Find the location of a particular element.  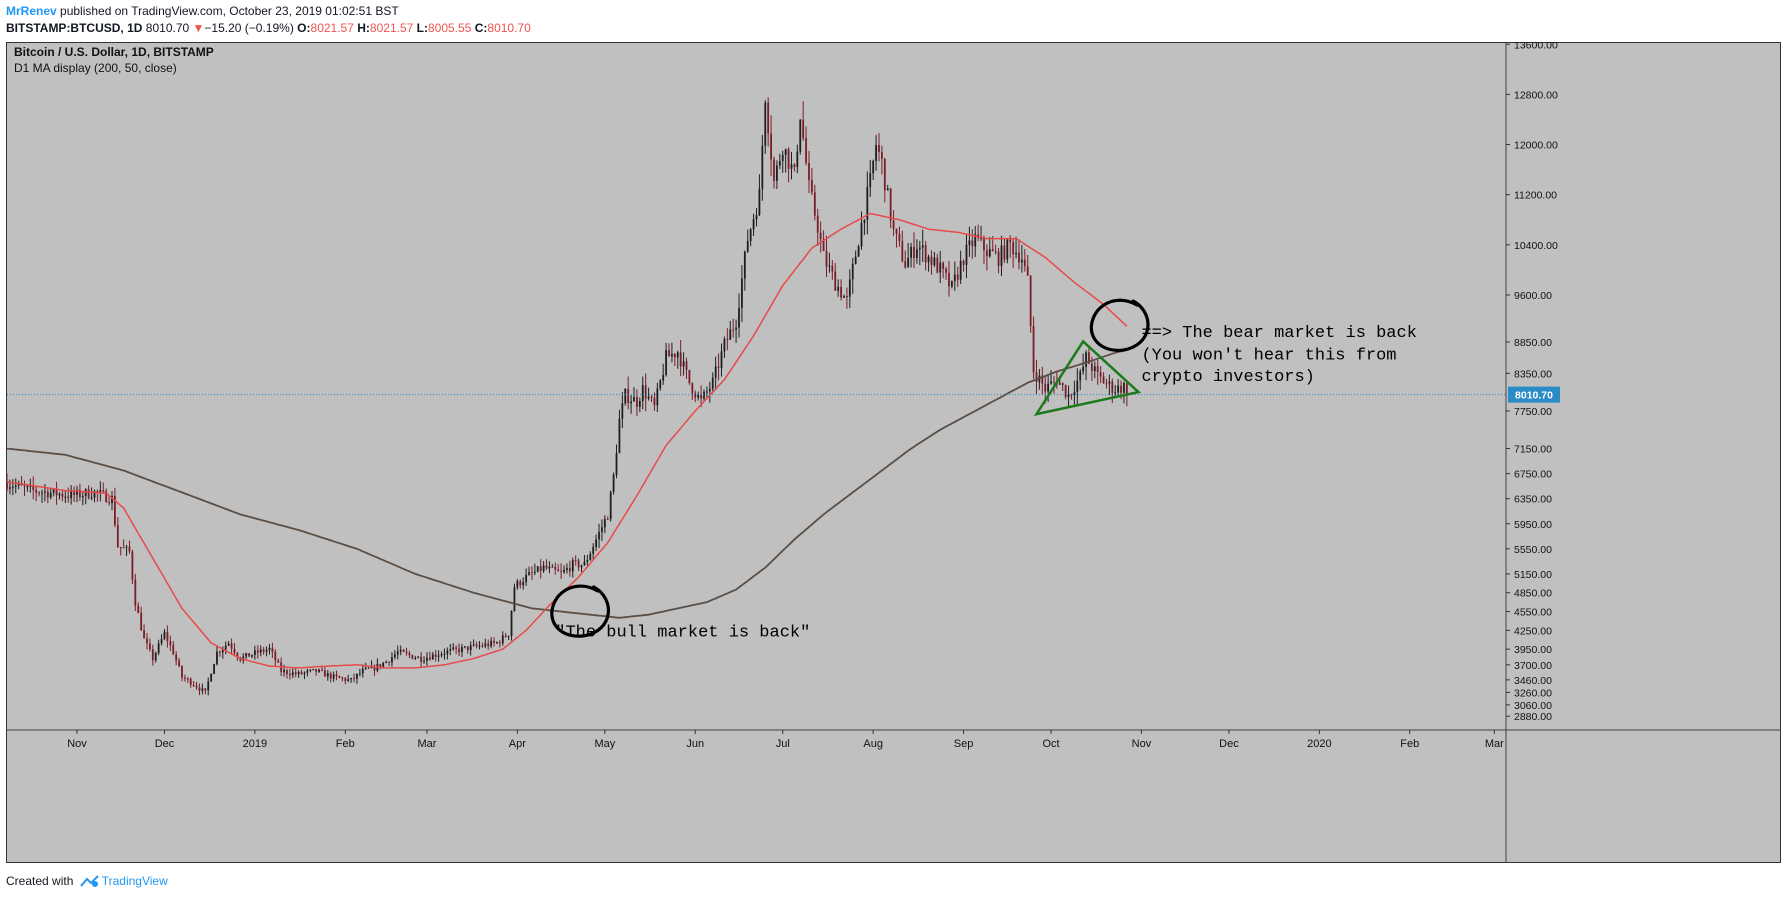

footer: Created with TradingView is located at coordinates (87, 881).